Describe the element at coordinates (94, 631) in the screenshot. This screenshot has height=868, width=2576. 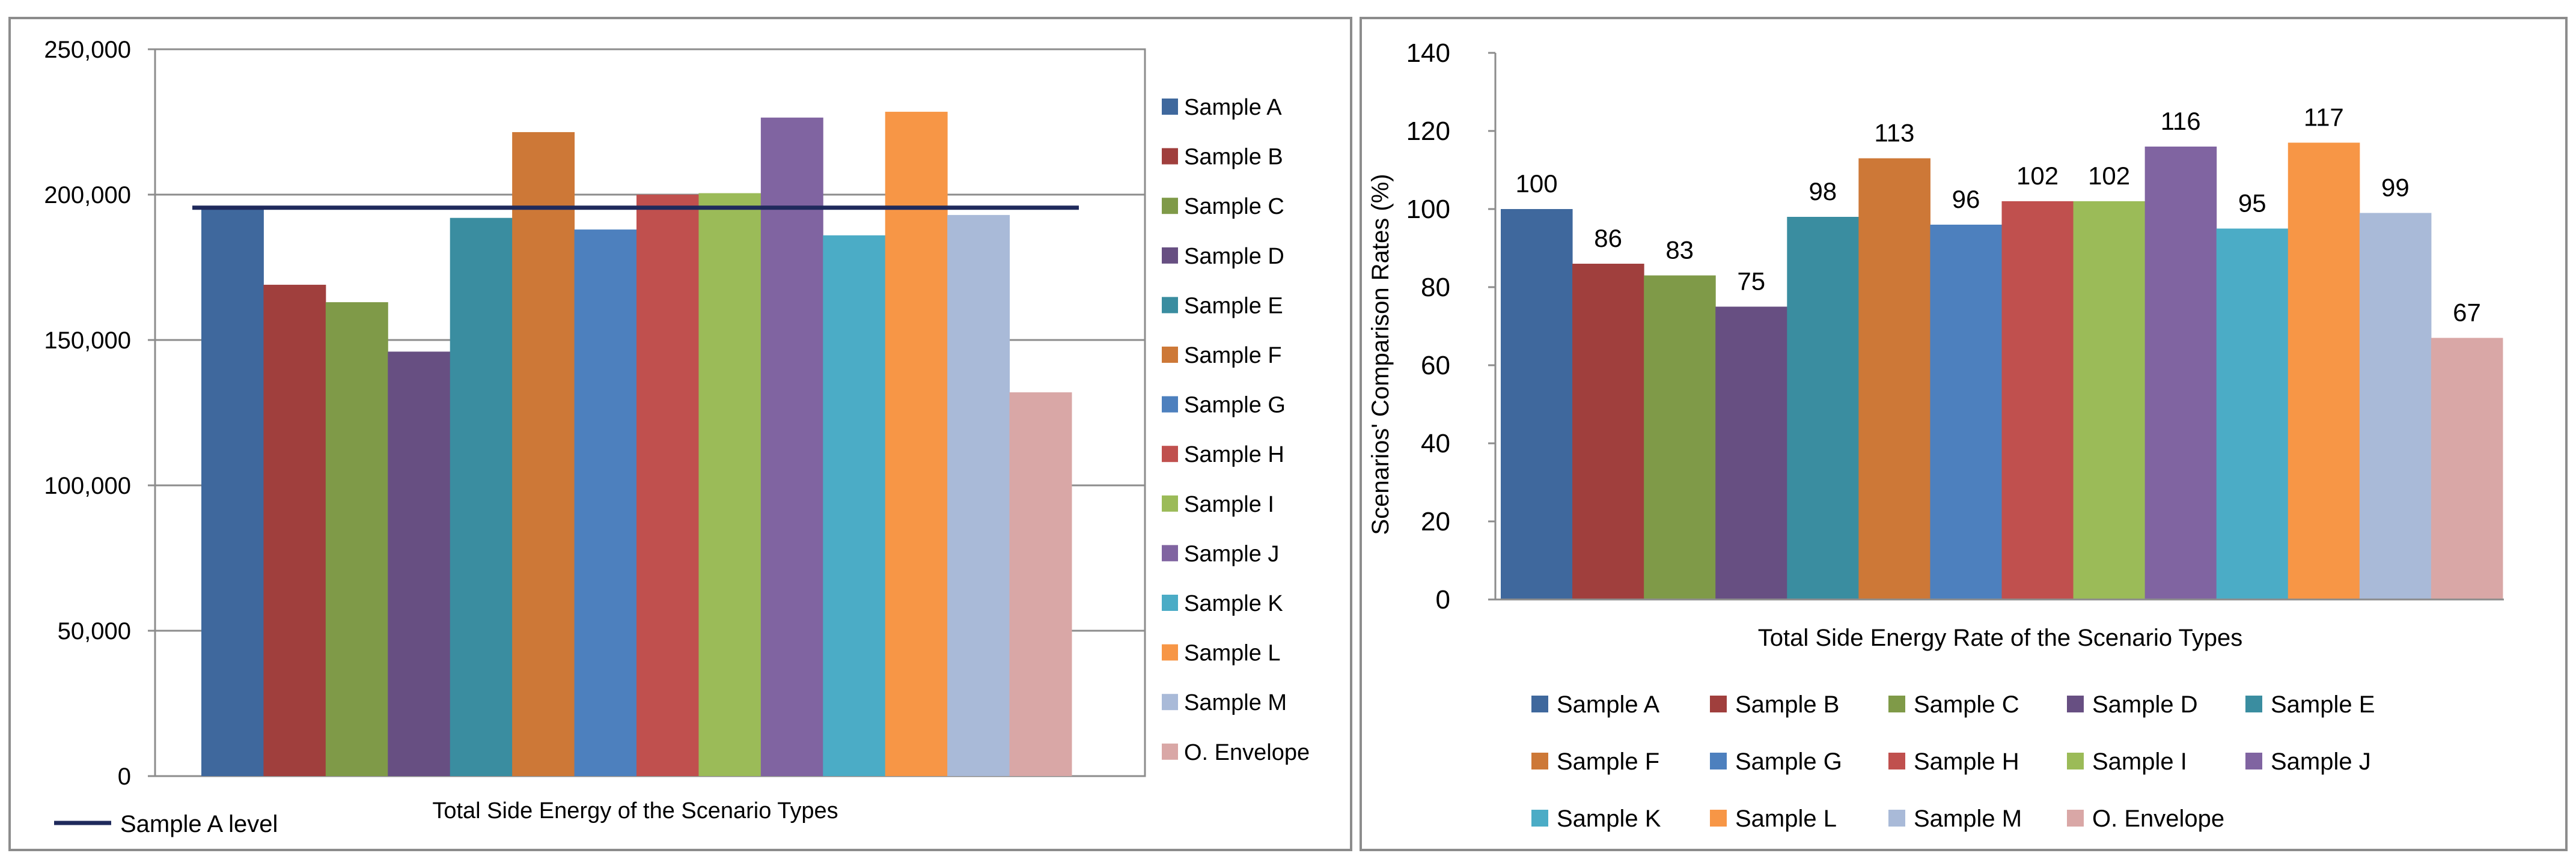
I see `left-y-tick-label: 50,000` at that location.